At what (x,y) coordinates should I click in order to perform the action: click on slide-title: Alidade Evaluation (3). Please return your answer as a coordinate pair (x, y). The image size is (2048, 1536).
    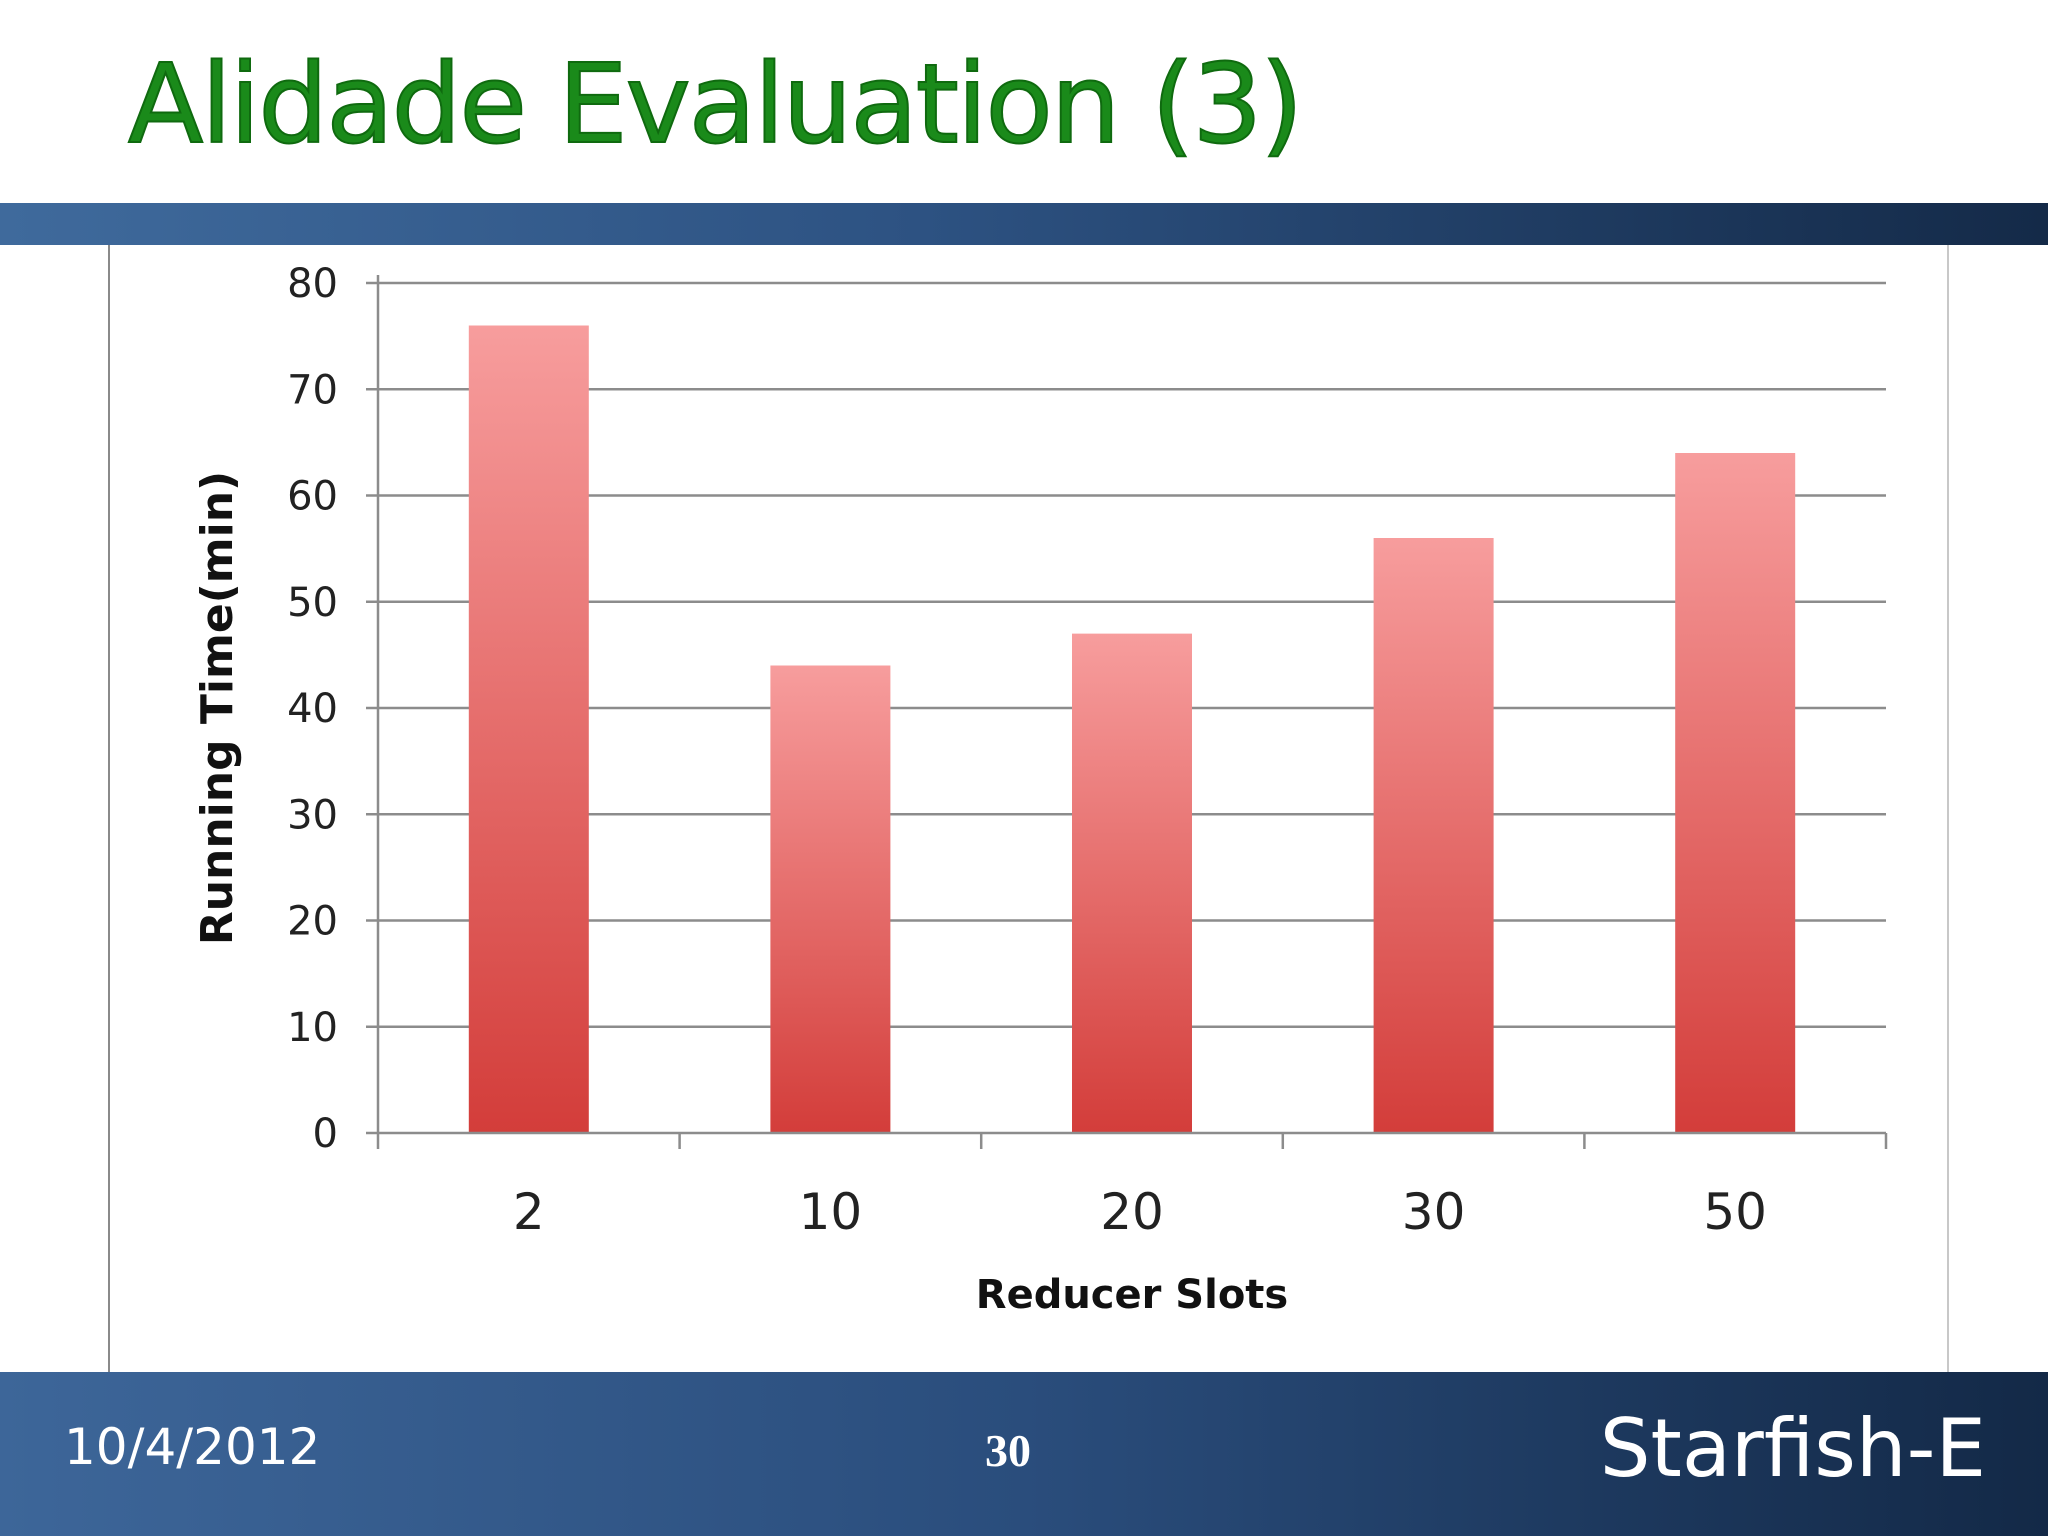
    Looking at the image, I should click on (715, 104).